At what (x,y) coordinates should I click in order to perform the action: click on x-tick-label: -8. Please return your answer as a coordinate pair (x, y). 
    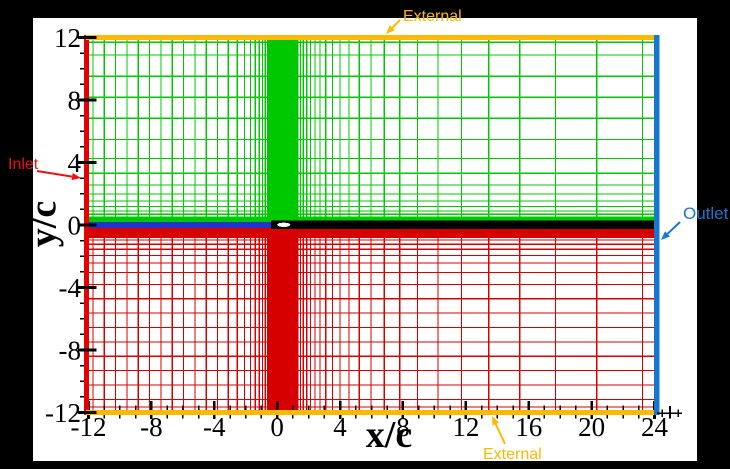
    Looking at the image, I should click on (151, 427).